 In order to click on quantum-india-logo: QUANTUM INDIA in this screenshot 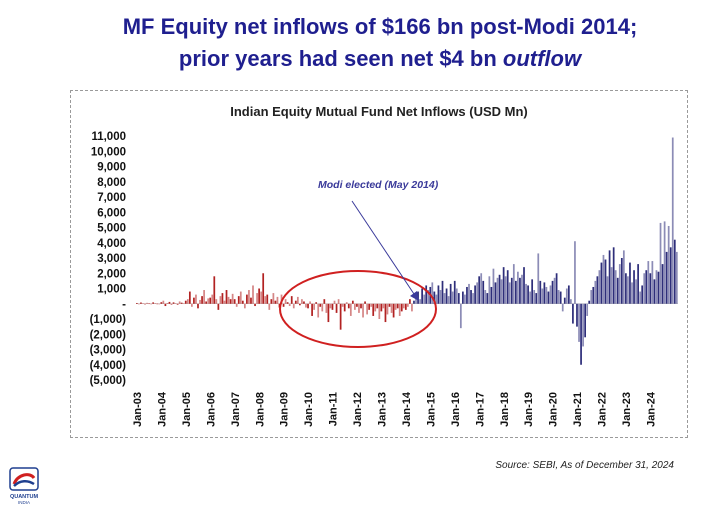, I will do `click(24, 486)`.